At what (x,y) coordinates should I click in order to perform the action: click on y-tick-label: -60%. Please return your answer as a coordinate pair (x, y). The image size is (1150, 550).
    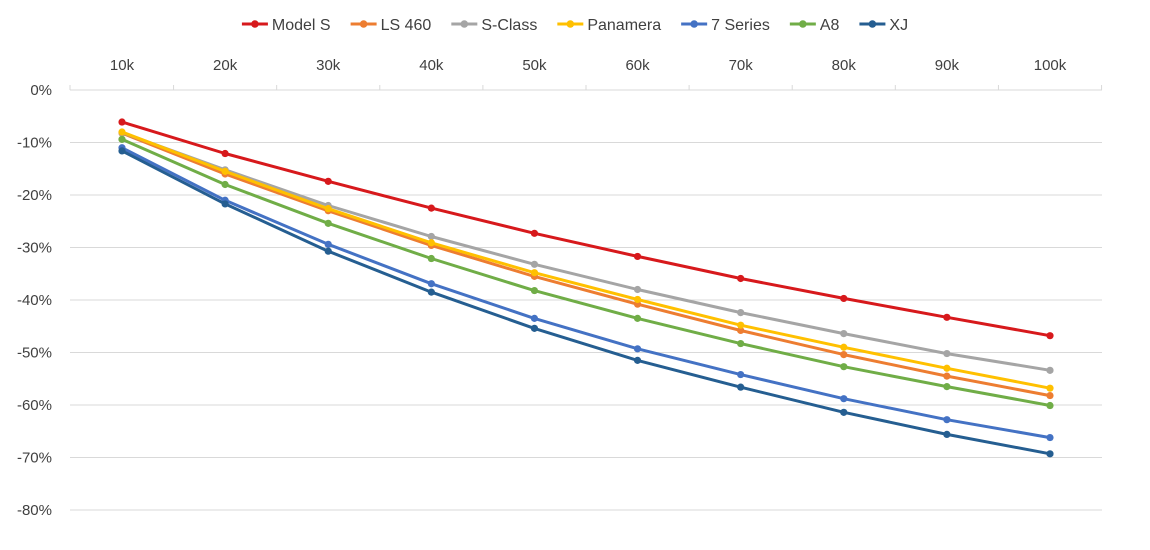
    Looking at the image, I should click on (34, 405).